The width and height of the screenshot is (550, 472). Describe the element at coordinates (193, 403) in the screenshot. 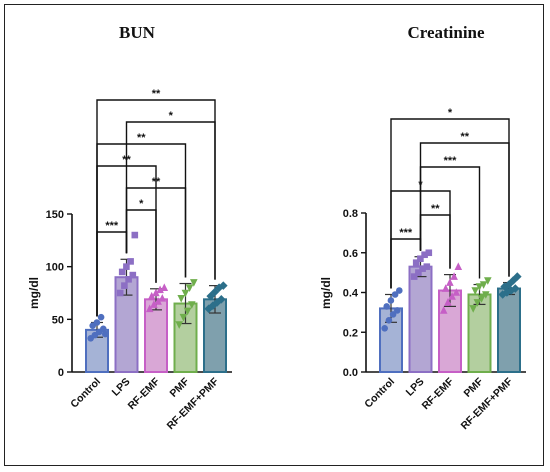

I see `bun-category-label: RF-EMF+PMF` at that location.